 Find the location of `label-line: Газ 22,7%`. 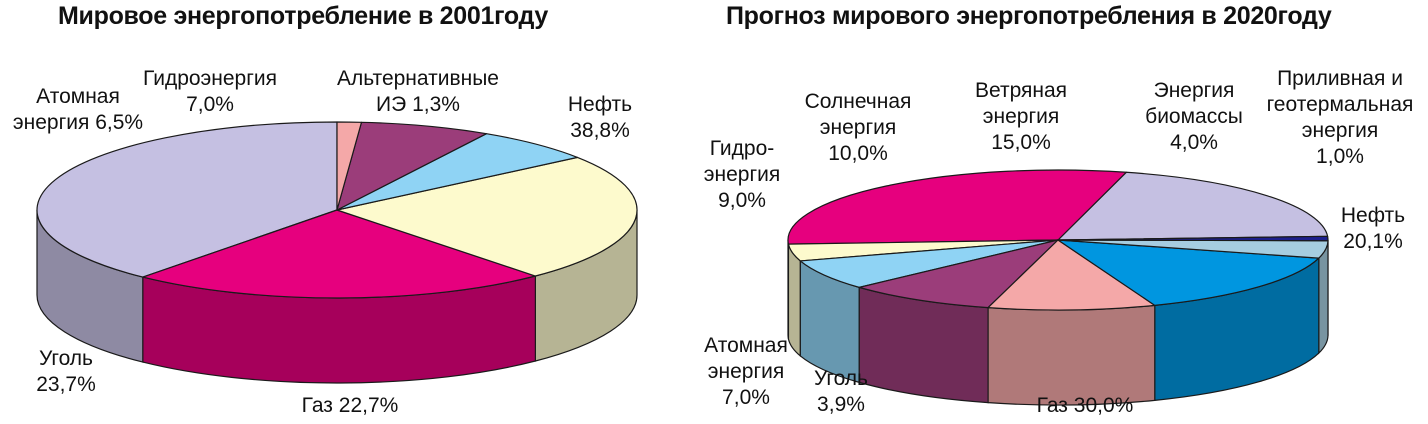

label-line: Газ 22,7% is located at coordinates (350, 405).